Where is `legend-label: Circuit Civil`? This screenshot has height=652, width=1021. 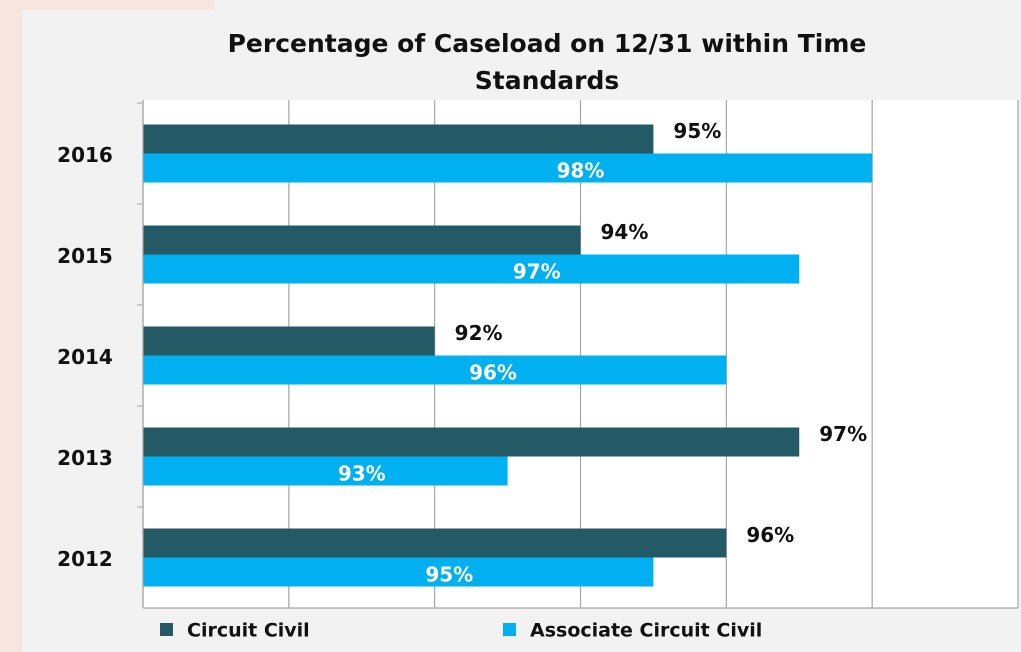
legend-label: Circuit Civil is located at coordinates (248, 631).